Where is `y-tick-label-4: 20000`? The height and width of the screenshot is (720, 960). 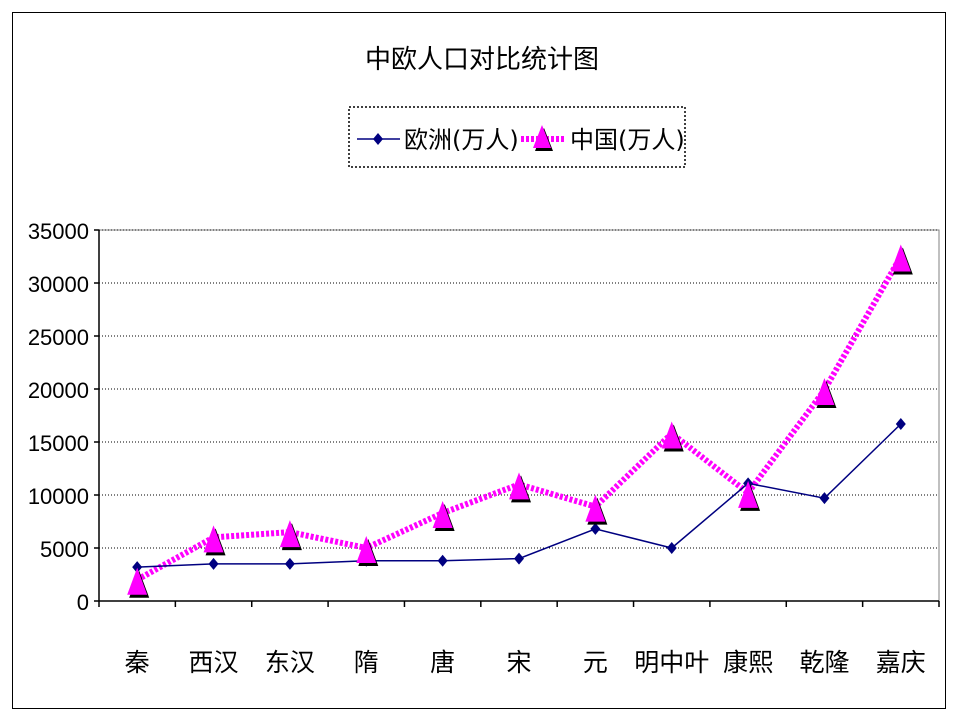 y-tick-label-4: 20000 is located at coordinates (58, 390).